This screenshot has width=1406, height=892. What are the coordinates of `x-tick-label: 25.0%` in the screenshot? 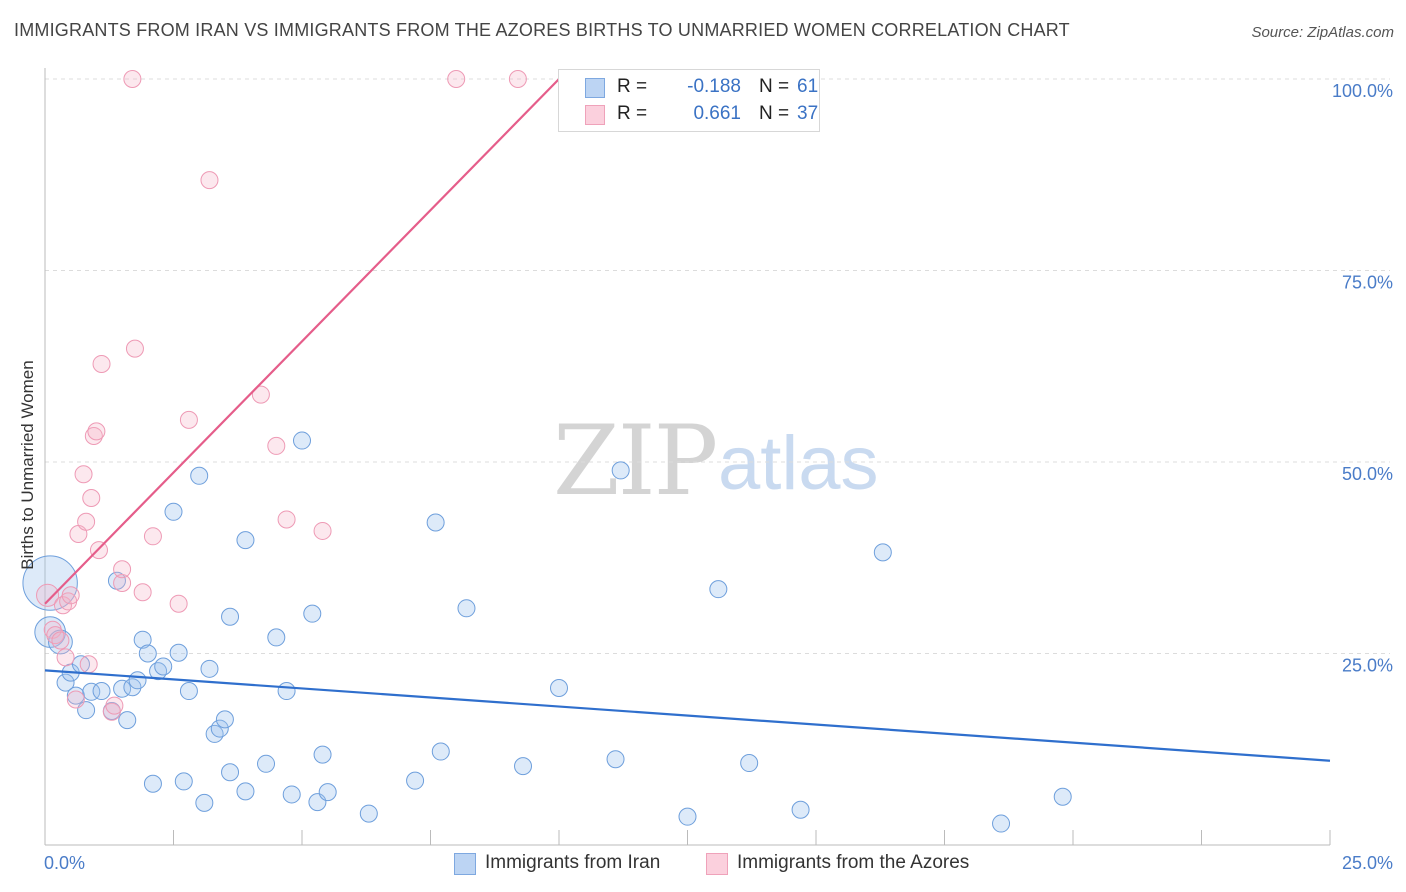 It's located at (1367, 863).